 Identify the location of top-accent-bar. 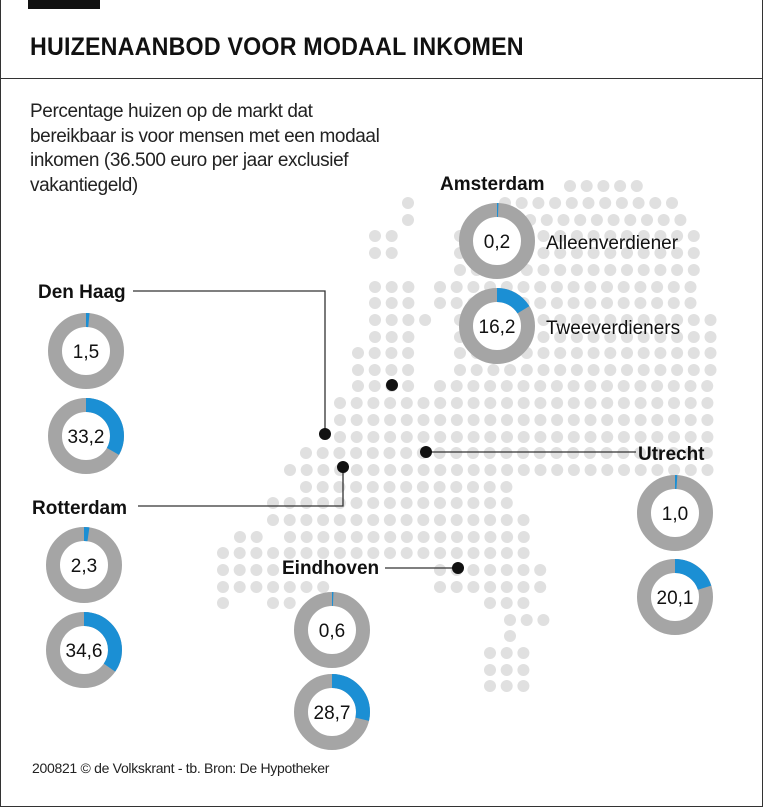
(64, 4).